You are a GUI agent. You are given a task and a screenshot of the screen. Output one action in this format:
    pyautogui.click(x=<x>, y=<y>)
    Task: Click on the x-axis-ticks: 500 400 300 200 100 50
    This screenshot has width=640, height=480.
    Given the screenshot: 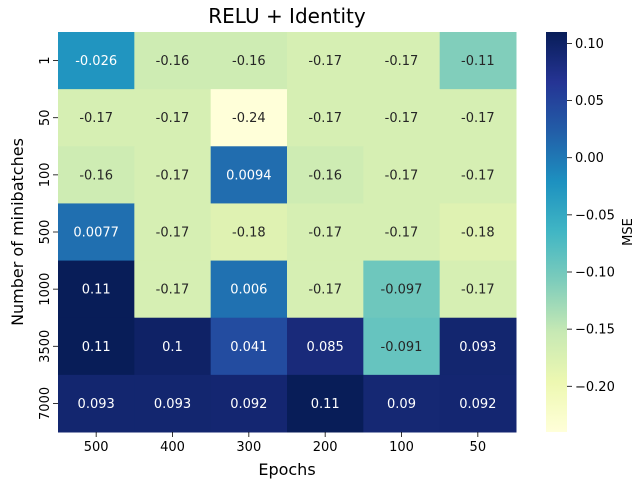 What is the action you would take?
    pyautogui.click(x=285, y=443)
    